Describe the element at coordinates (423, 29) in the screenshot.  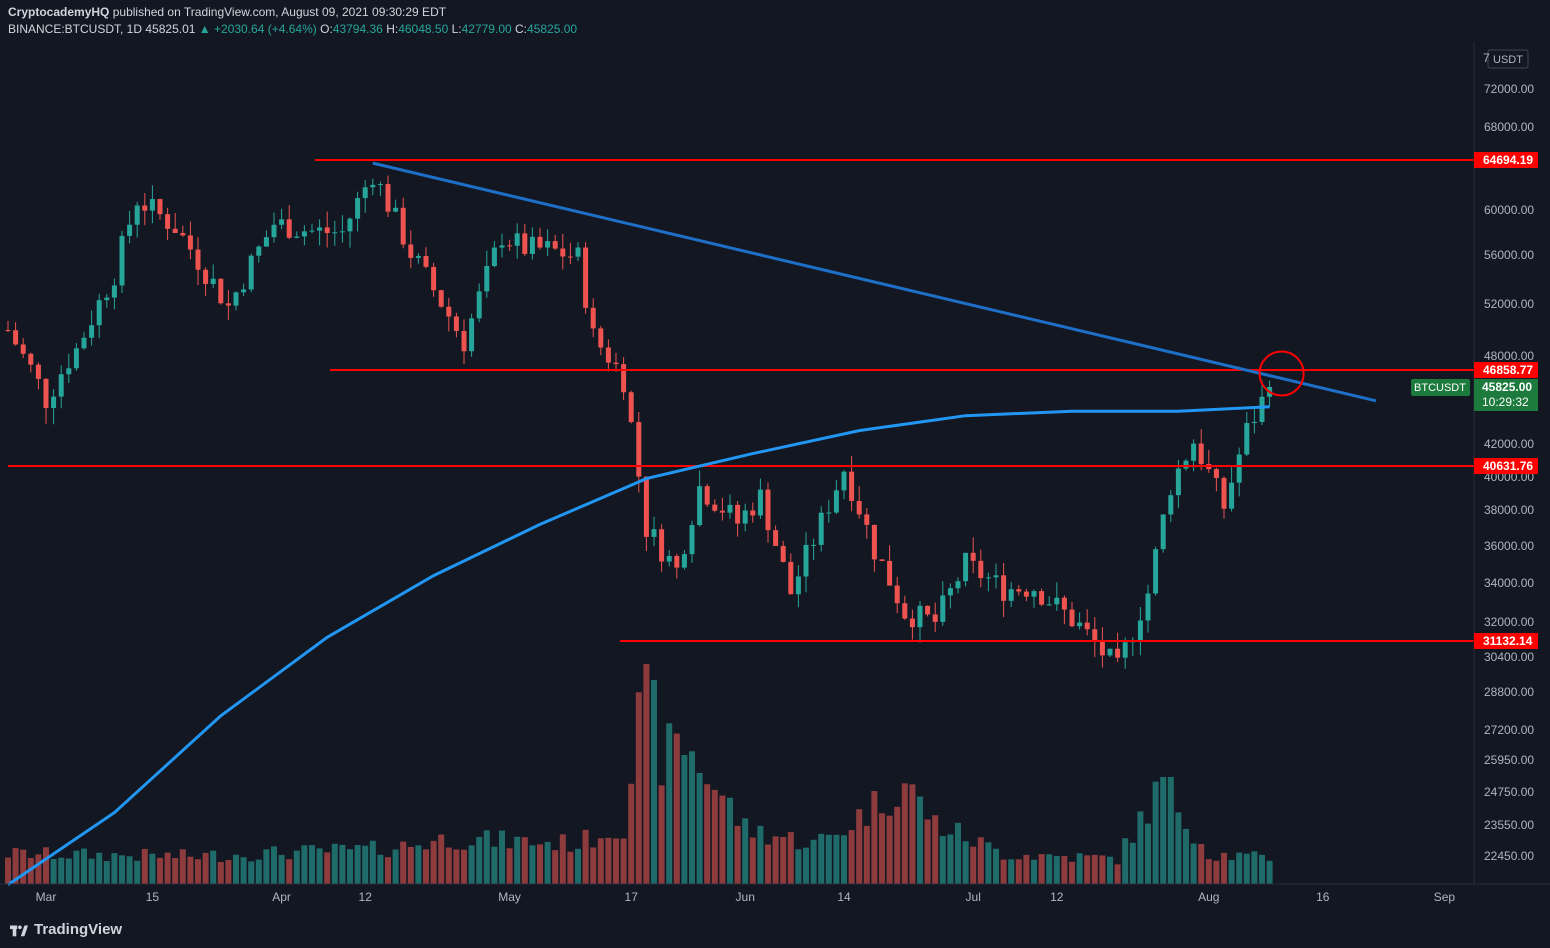
I see `high-value: 46048.50` at that location.